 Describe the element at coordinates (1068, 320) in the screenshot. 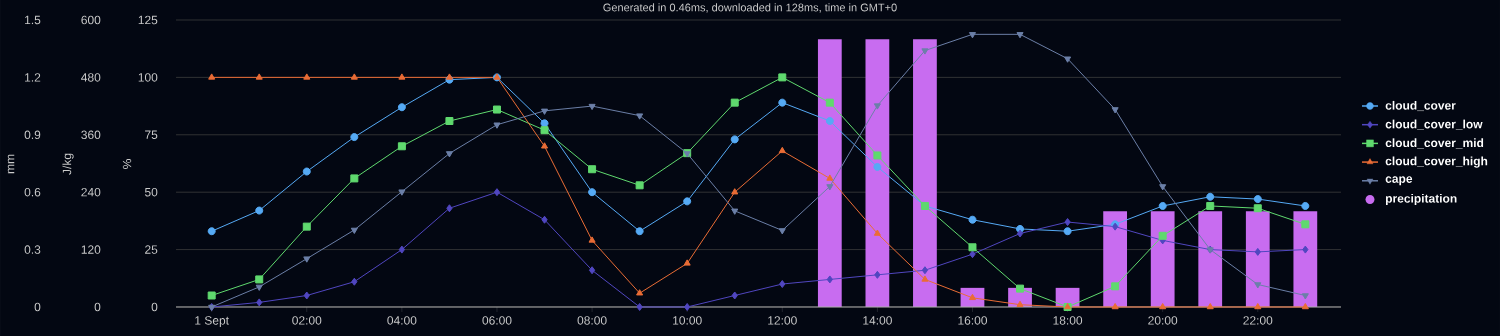

I see `x-tick-label: 18:00` at that location.